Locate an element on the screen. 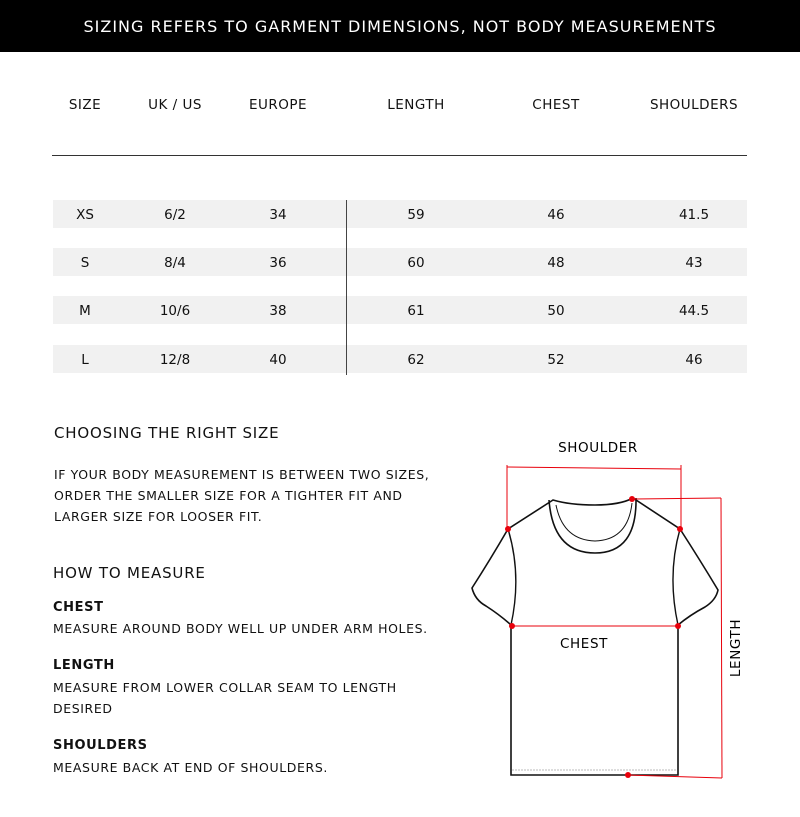 The width and height of the screenshot is (800, 817). header-chest: CHEST is located at coordinates (556, 105).